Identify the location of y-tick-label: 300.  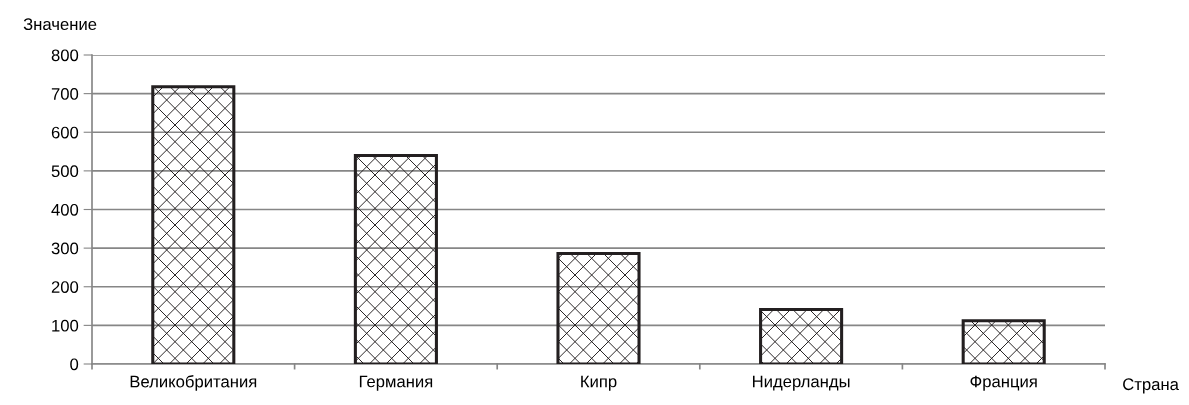
(65, 248).